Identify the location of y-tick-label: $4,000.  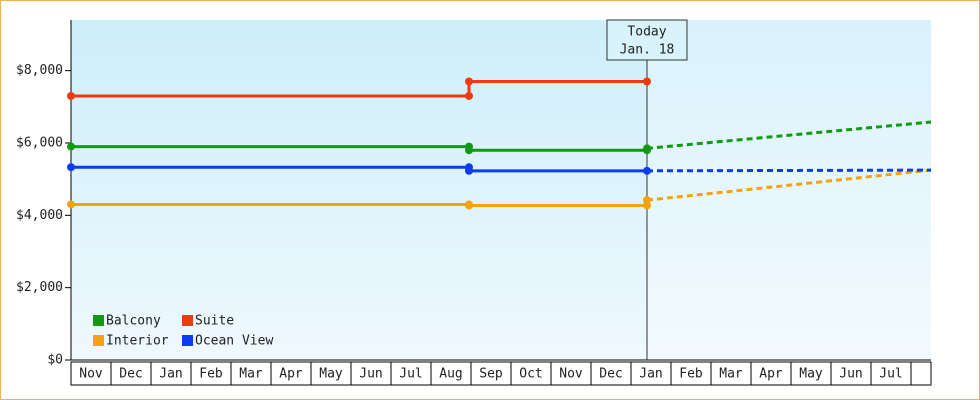
(39, 215).